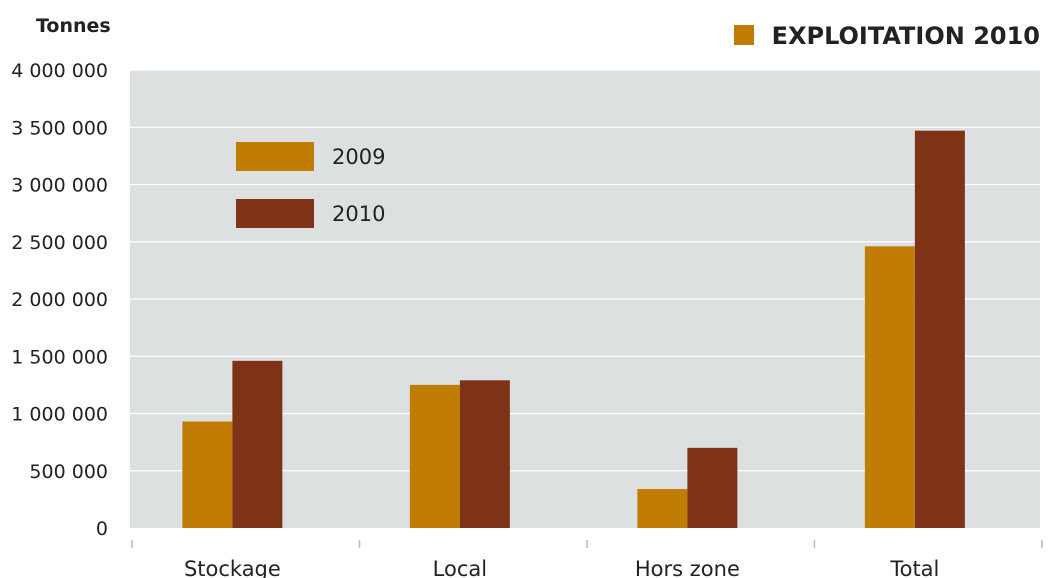 This screenshot has width=1048, height=578. What do you see at coordinates (906, 36) in the screenshot?
I see `chart-title: EXPLOITATION 2010` at bounding box center [906, 36].